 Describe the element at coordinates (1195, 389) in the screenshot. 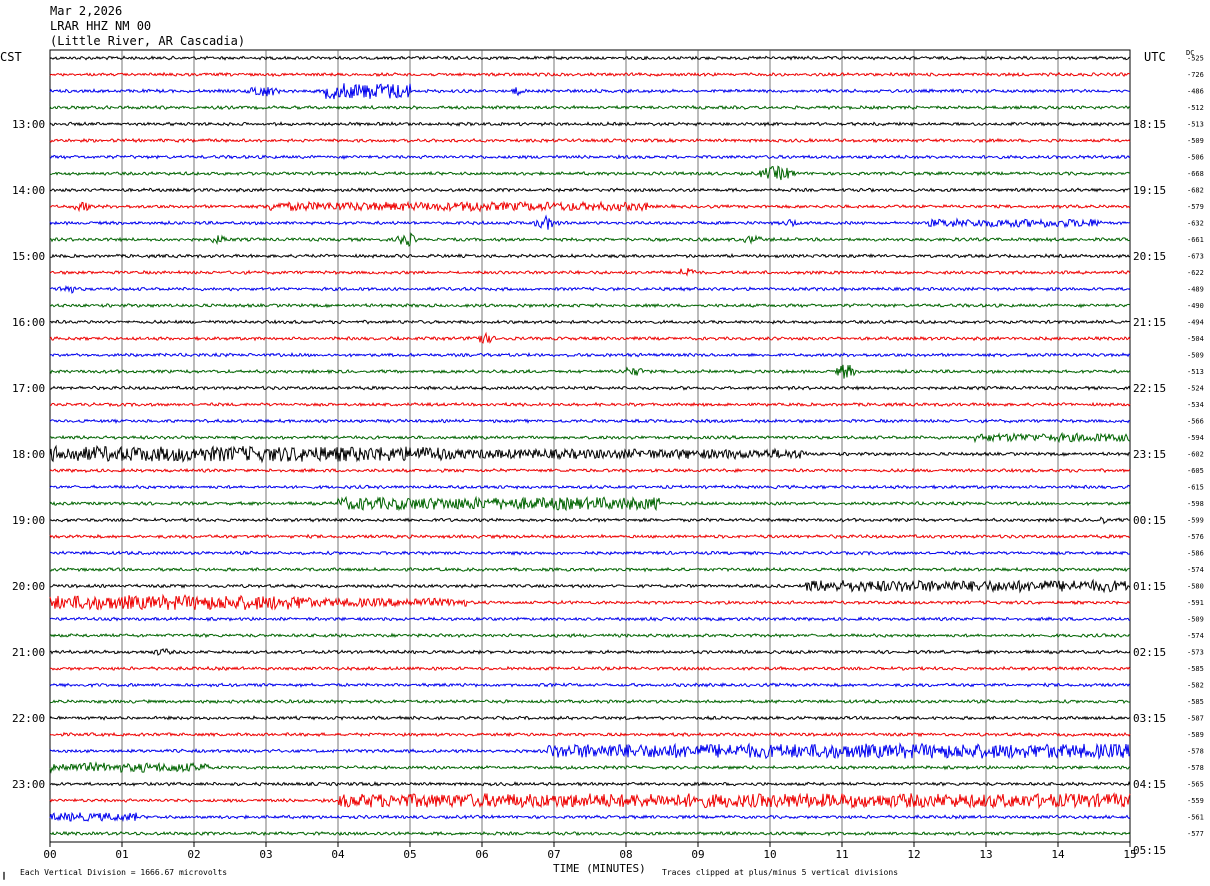

I see `dc-offset-label: -524` at that location.